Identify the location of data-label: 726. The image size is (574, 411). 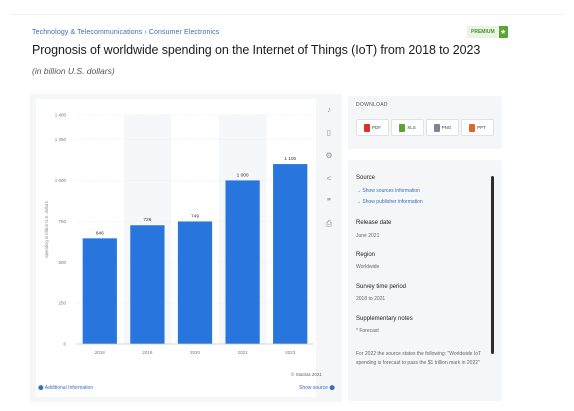
(147, 220).